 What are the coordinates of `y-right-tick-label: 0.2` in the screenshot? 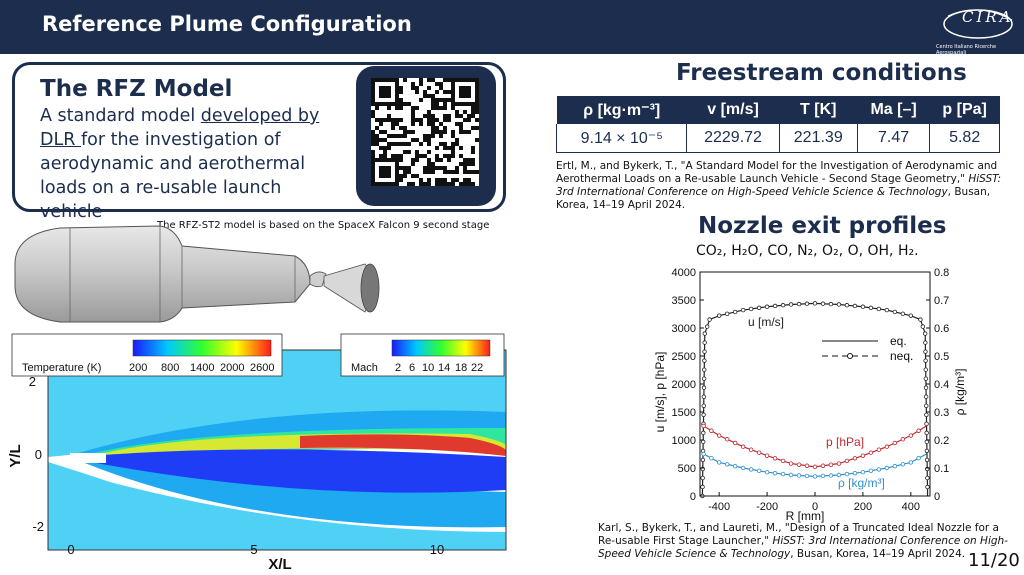 It's located at (941, 441).